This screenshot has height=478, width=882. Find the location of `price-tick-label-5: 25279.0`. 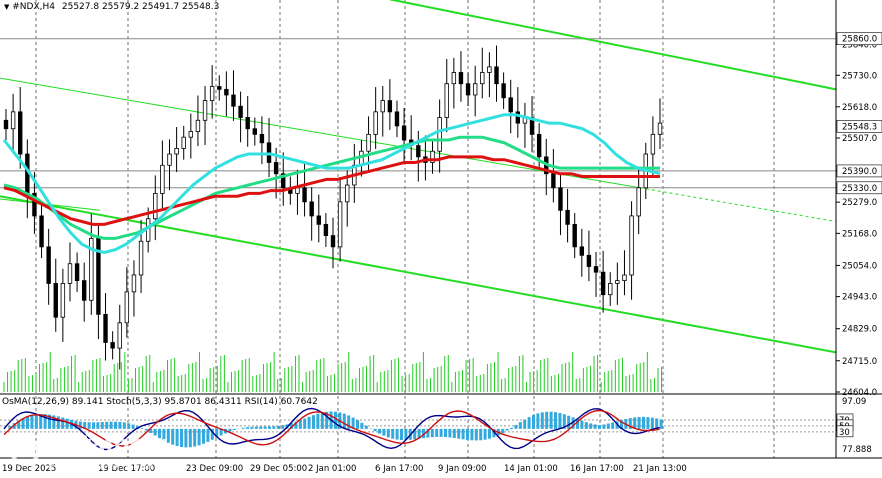

price-tick-label-5: 25279.0 is located at coordinates (859, 203).